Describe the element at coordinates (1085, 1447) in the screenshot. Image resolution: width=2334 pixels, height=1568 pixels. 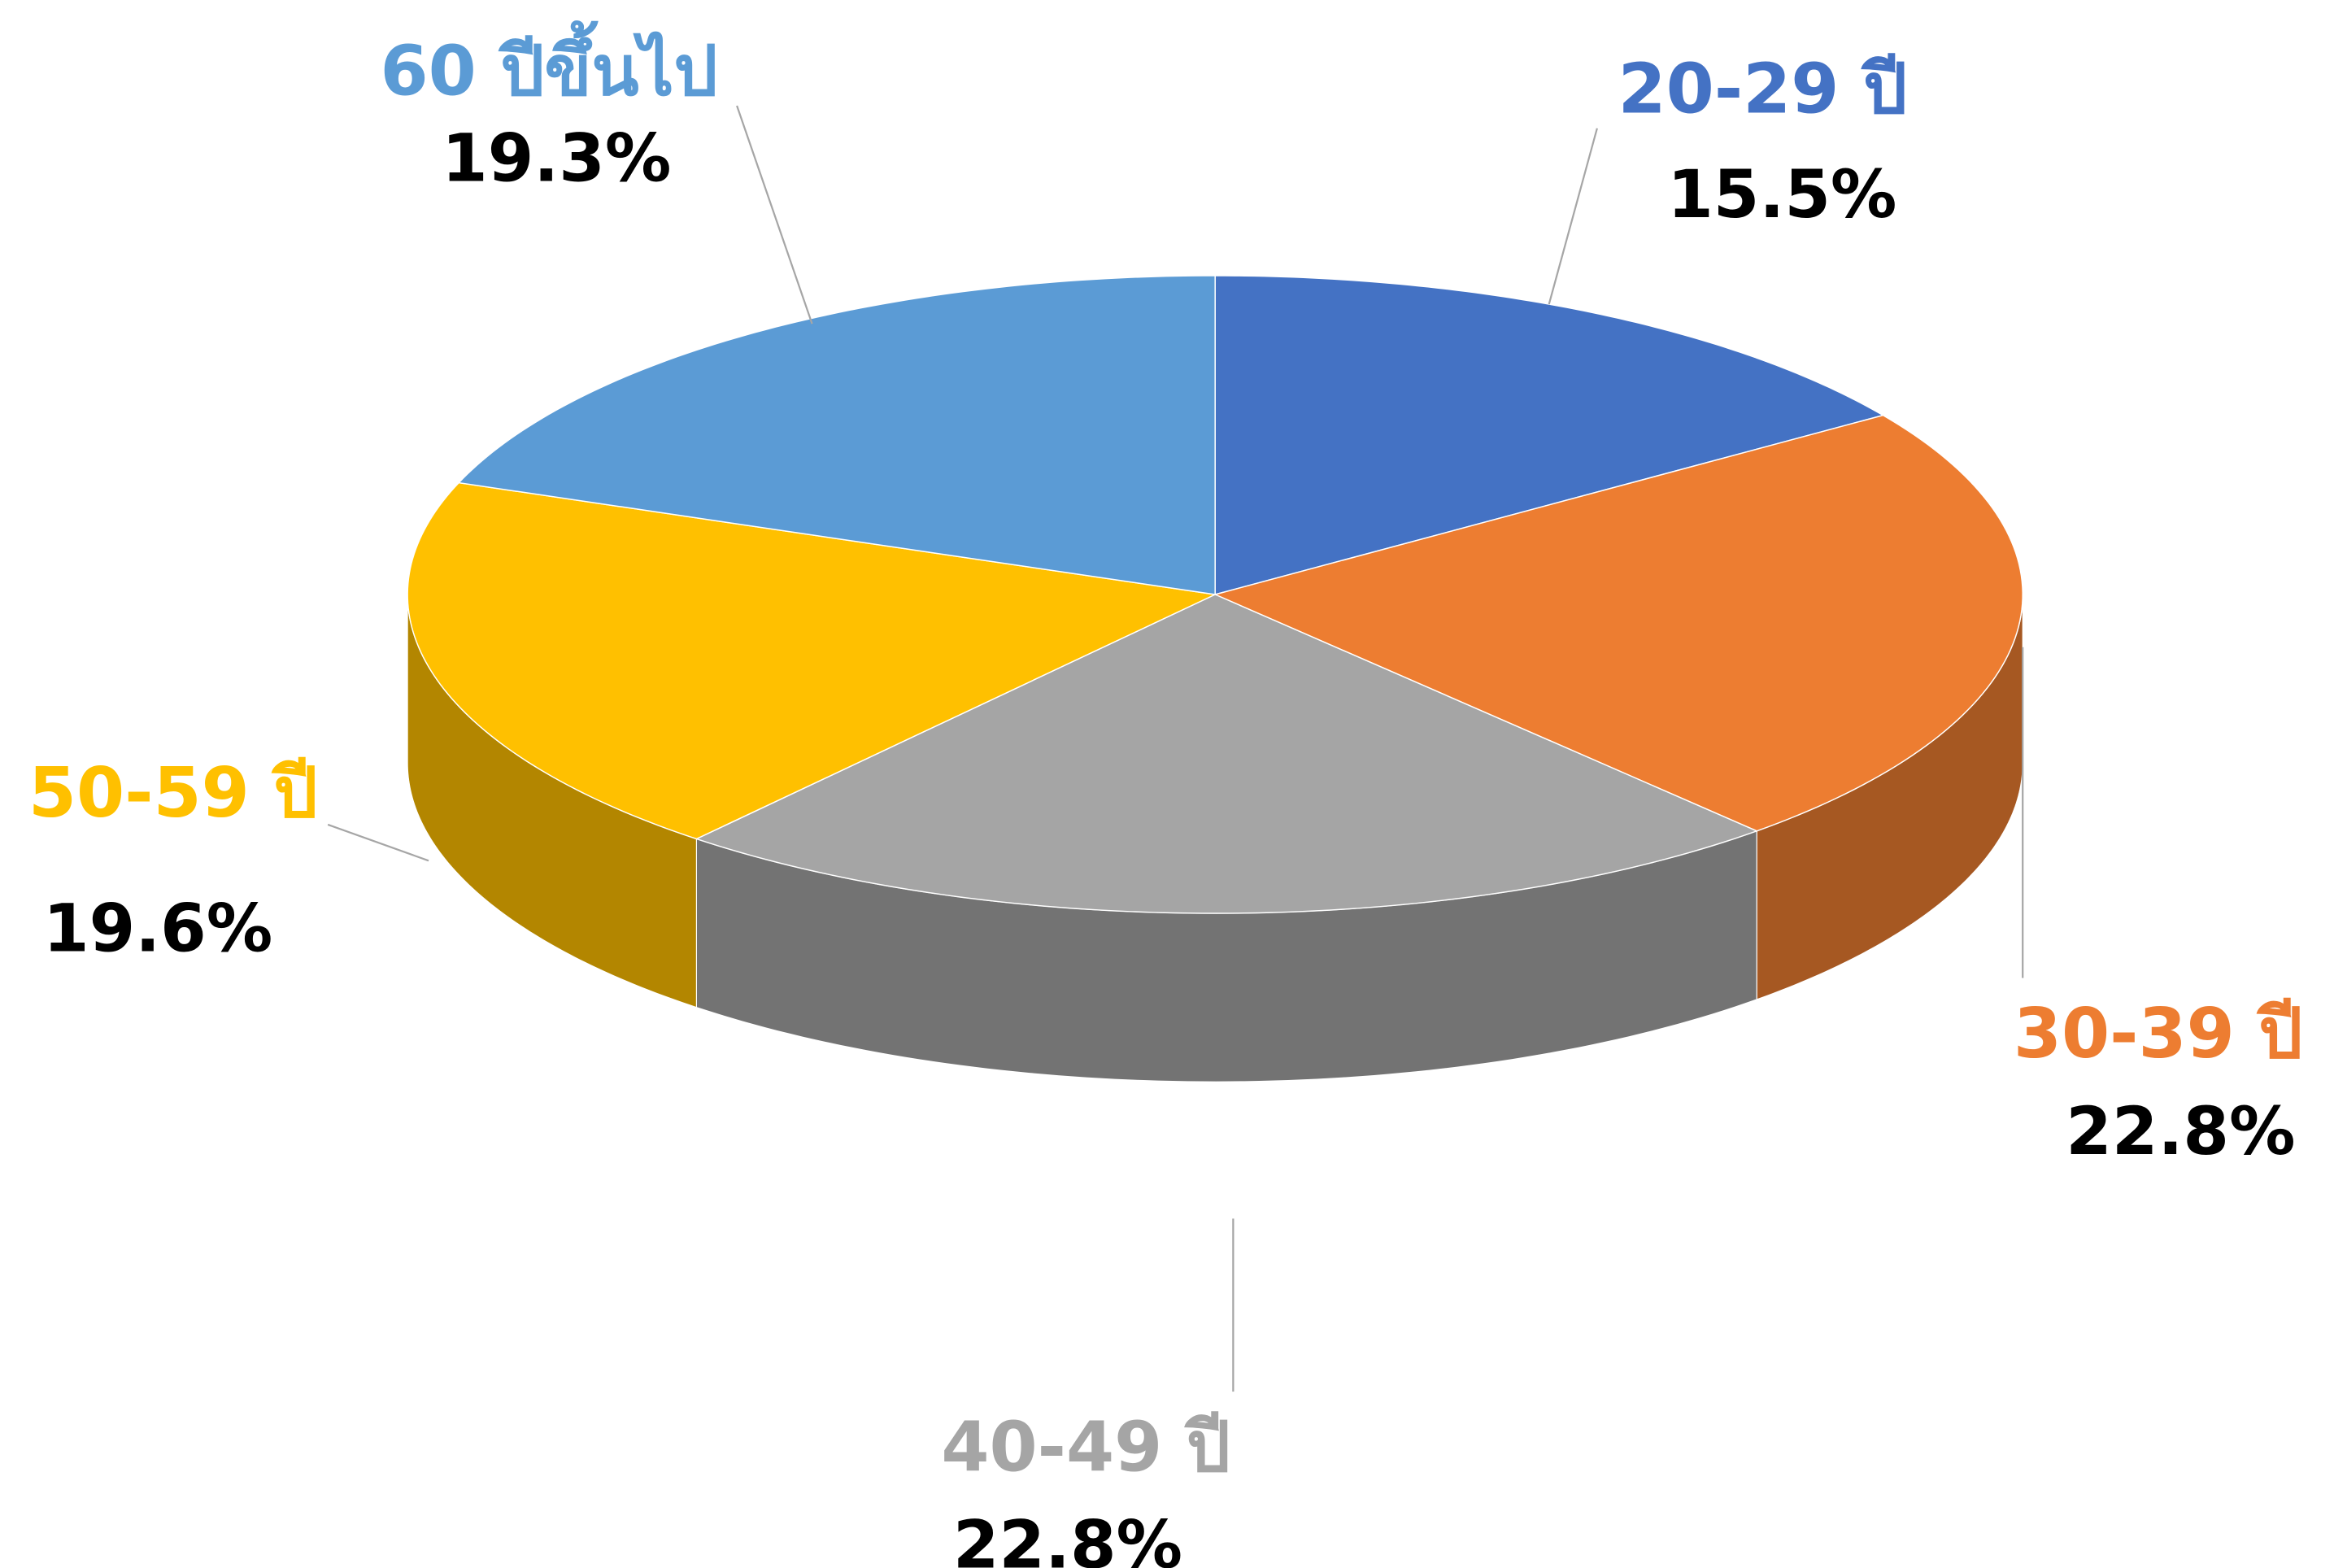
I see `slice-label: 40-49 ปี` at that location.